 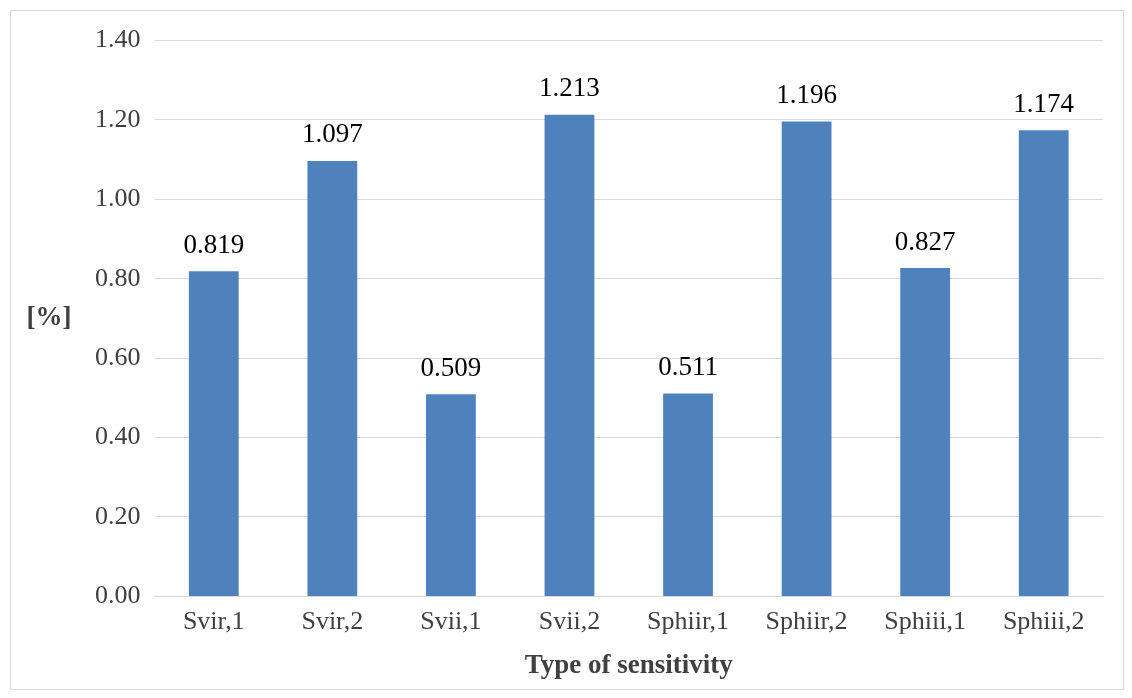 What do you see at coordinates (118, 515) in the screenshot?
I see `y-tick-label: 0.20` at bounding box center [118, 515].